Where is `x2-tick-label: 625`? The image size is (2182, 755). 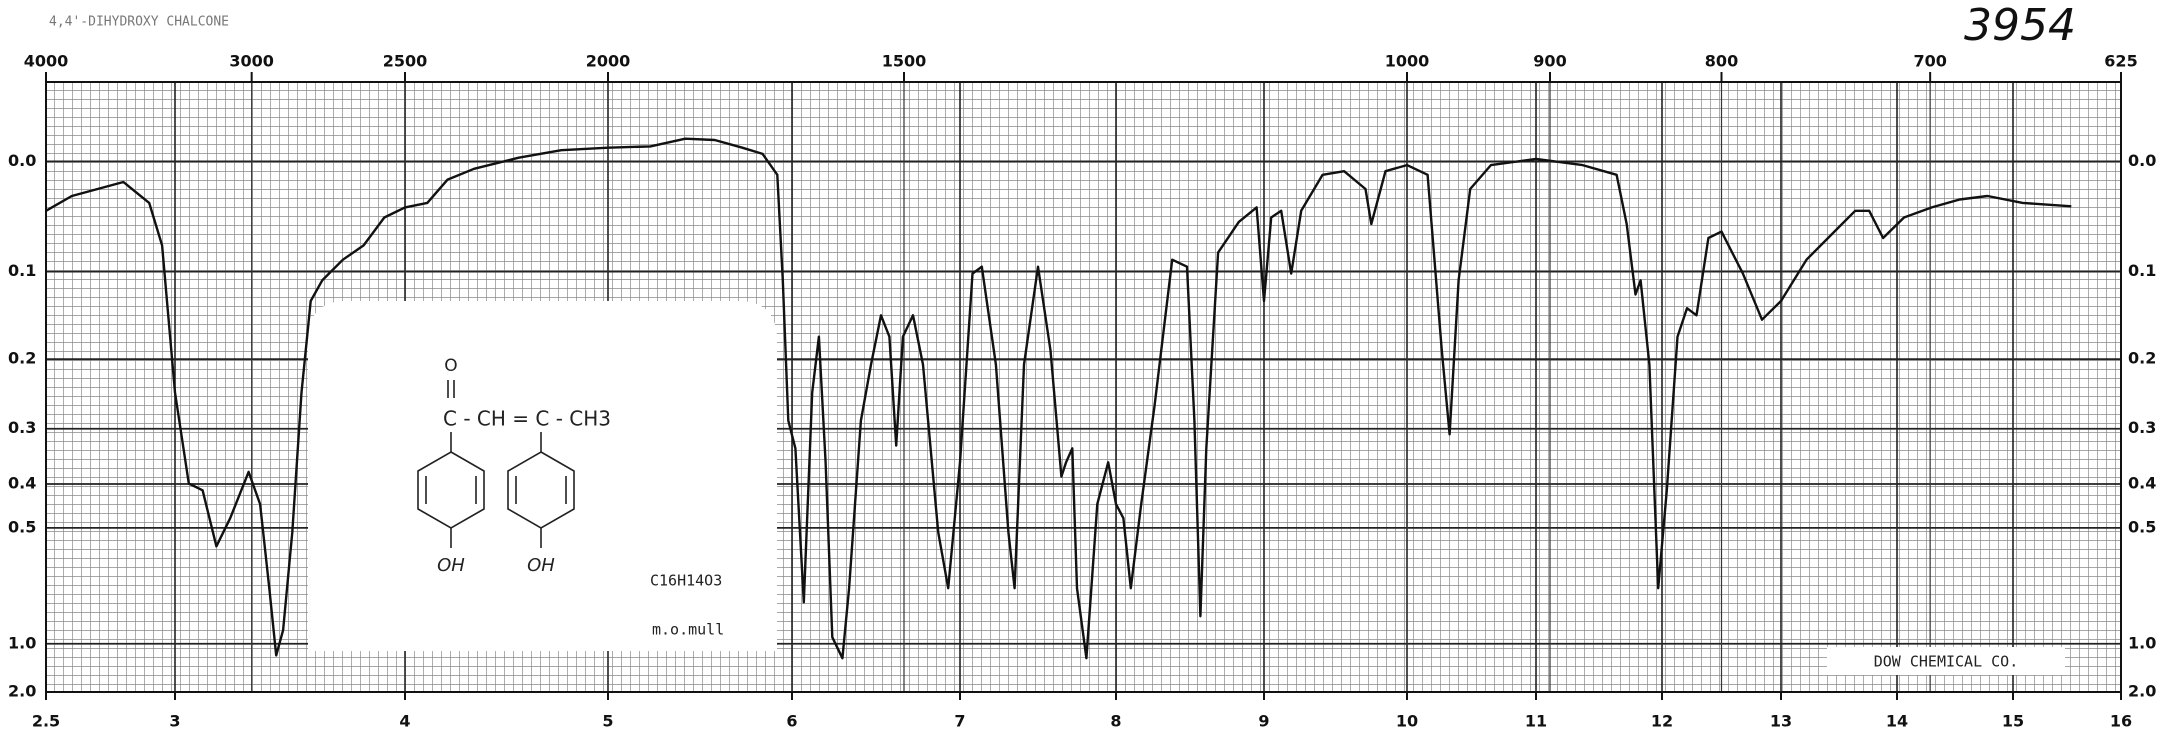
x2-tick-label: 625 is located at coordinates (2120, 61).